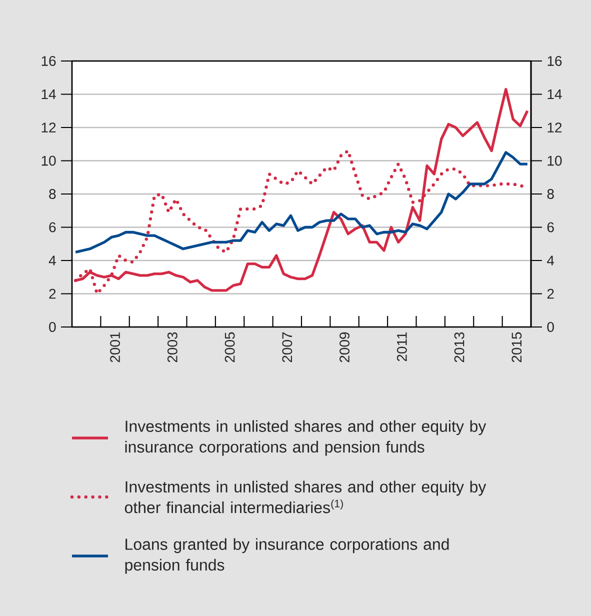 This screenshot has height=616, width=591. I want to click on y2-tick-label: 6, so click(550, 227).